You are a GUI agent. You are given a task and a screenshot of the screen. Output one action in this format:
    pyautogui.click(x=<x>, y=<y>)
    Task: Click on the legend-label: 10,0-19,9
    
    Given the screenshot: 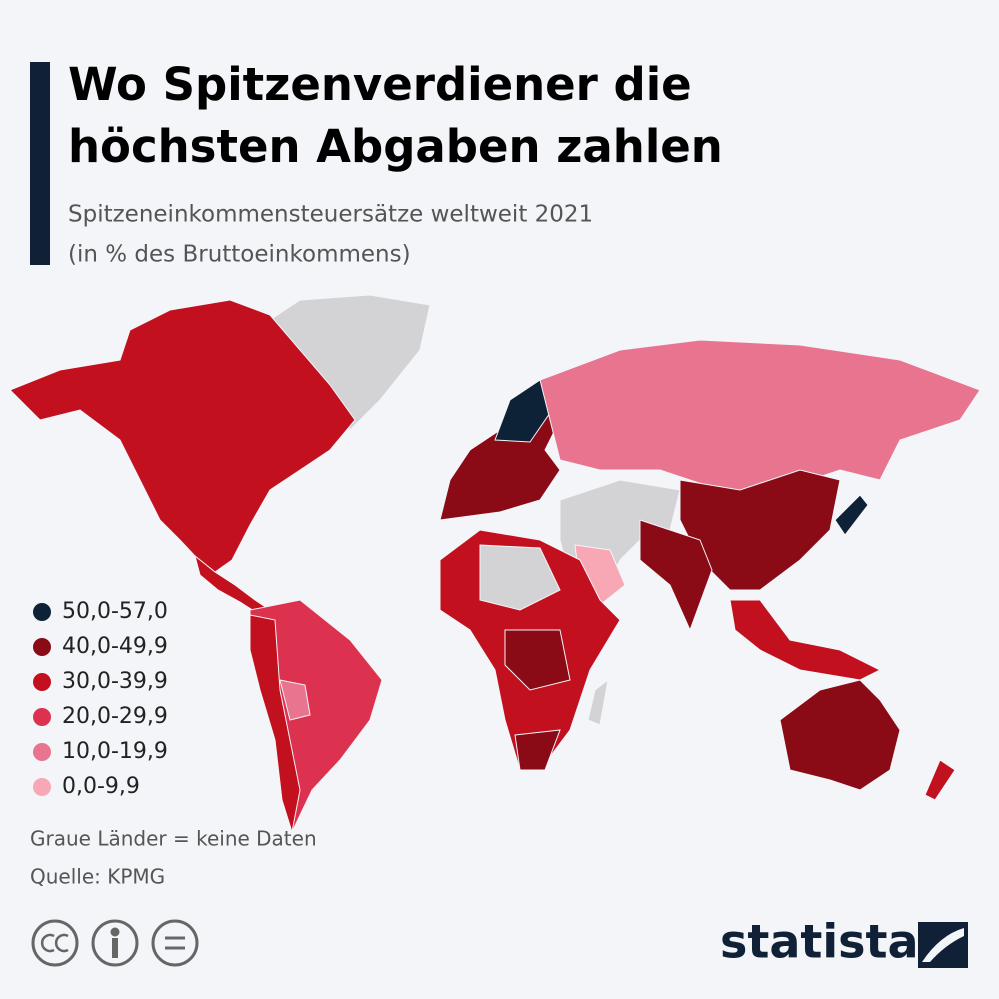 What is the action you would take?
    pyautogui.click(x=115, y=751)
    